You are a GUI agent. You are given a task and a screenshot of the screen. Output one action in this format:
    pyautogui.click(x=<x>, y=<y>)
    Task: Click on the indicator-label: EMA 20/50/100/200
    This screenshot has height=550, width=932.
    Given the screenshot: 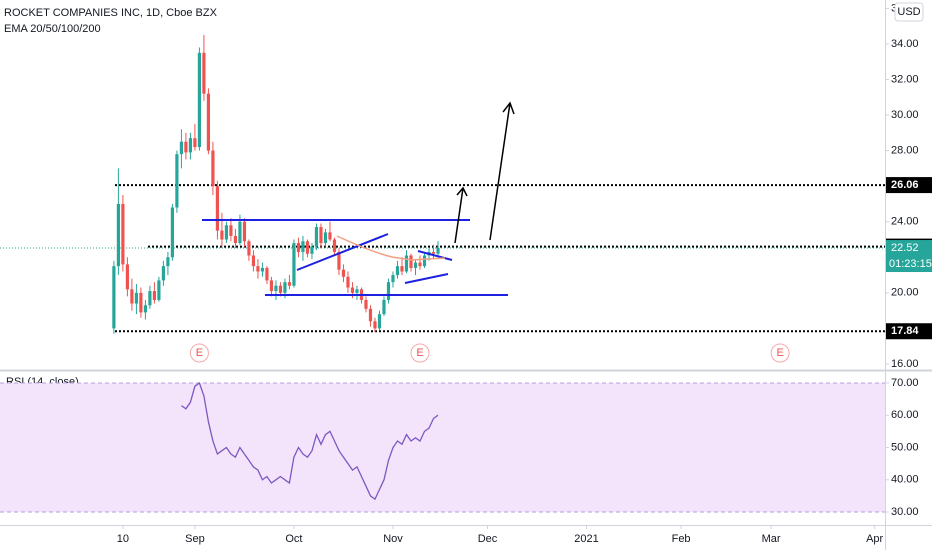 What is the action you would take?
    pyautogui.click(x=52, y=29)
    